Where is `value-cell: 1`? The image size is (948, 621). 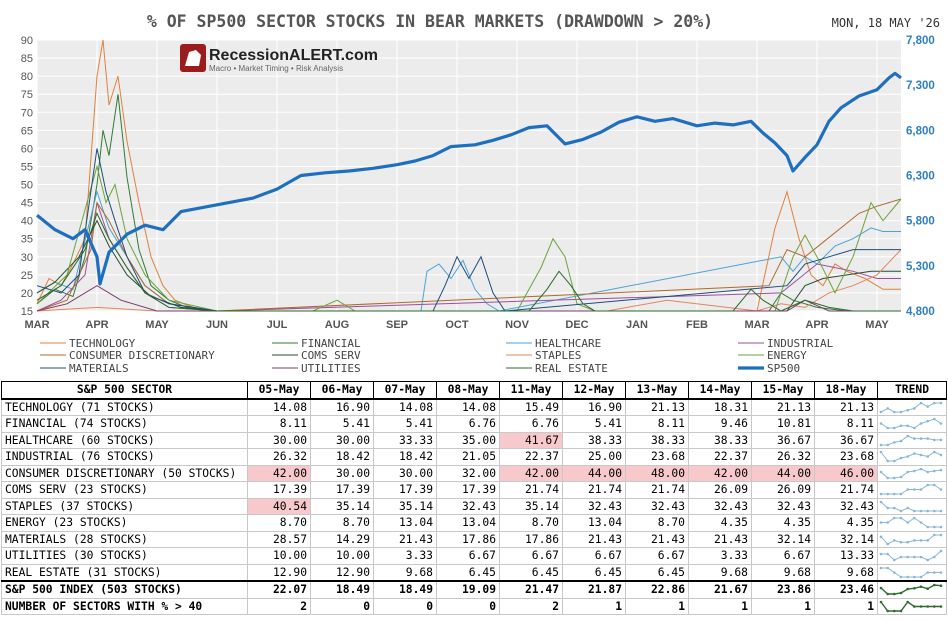
value-cell: 1 is located at coordinates (846, 606).